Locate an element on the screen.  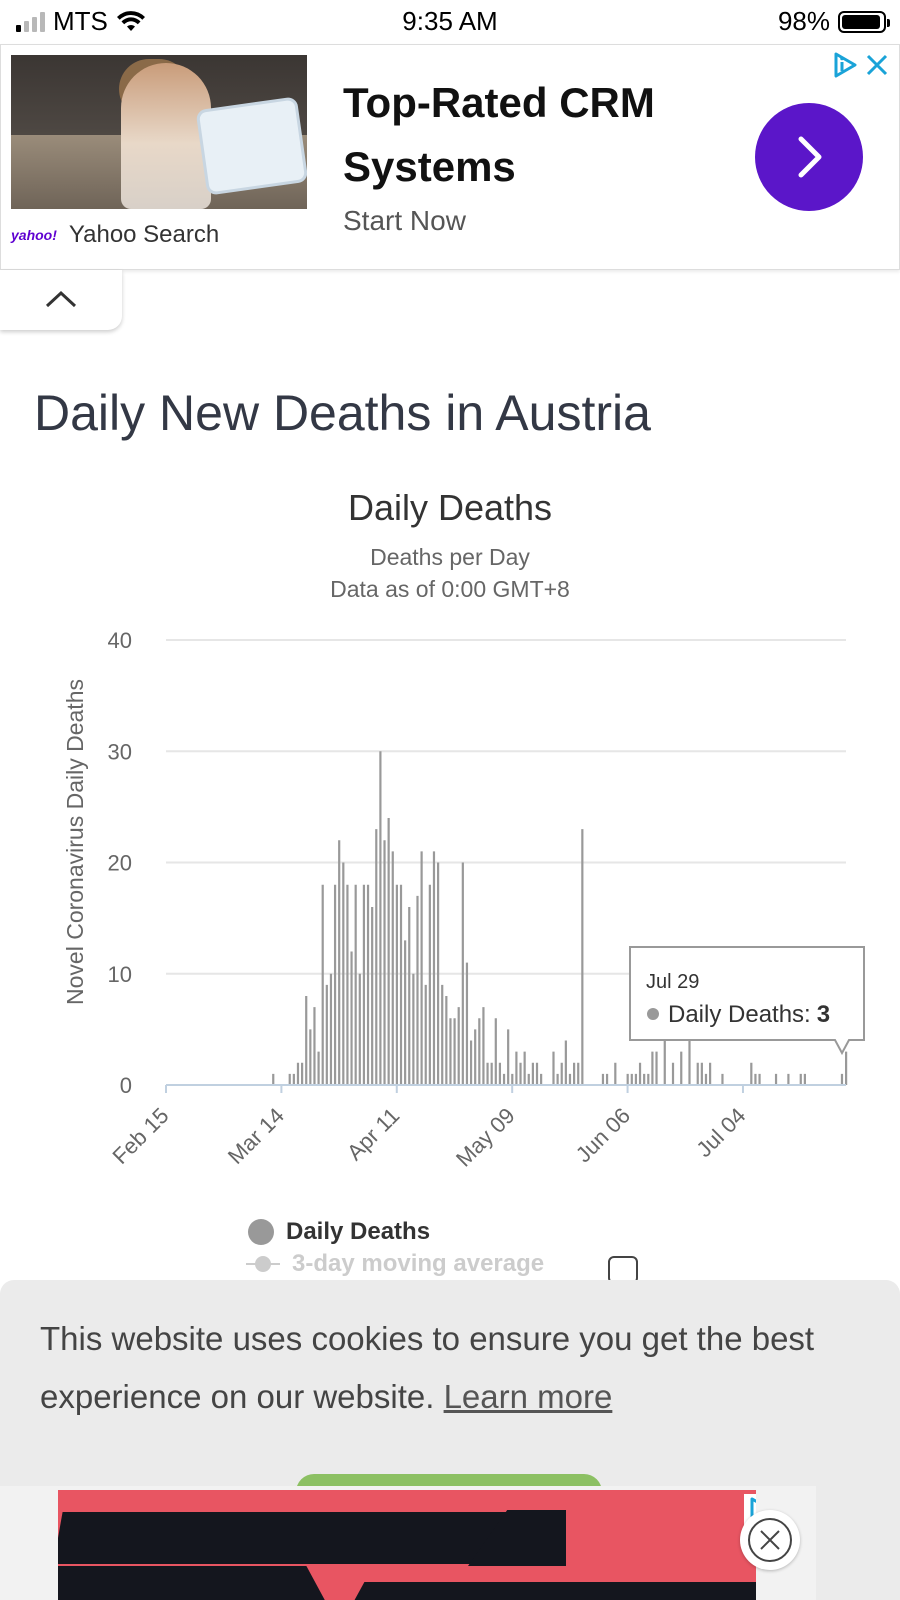
status-left: MTS is located at coordinates (81, 21).